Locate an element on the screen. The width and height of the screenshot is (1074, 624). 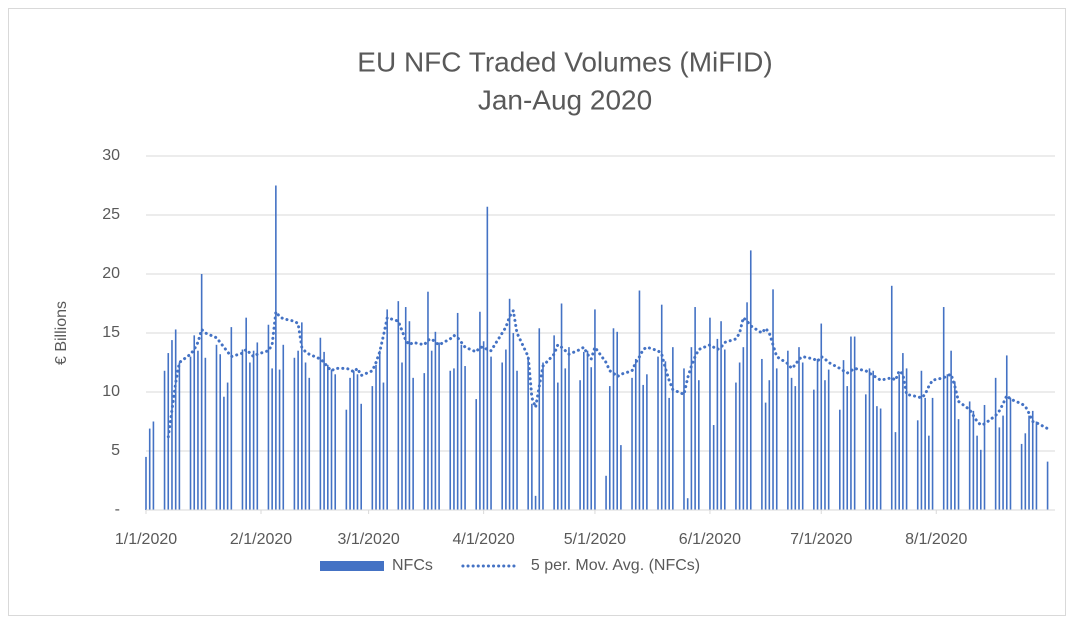
x-tick-label: 7/1/2020 is located at coordinates (821, 539).